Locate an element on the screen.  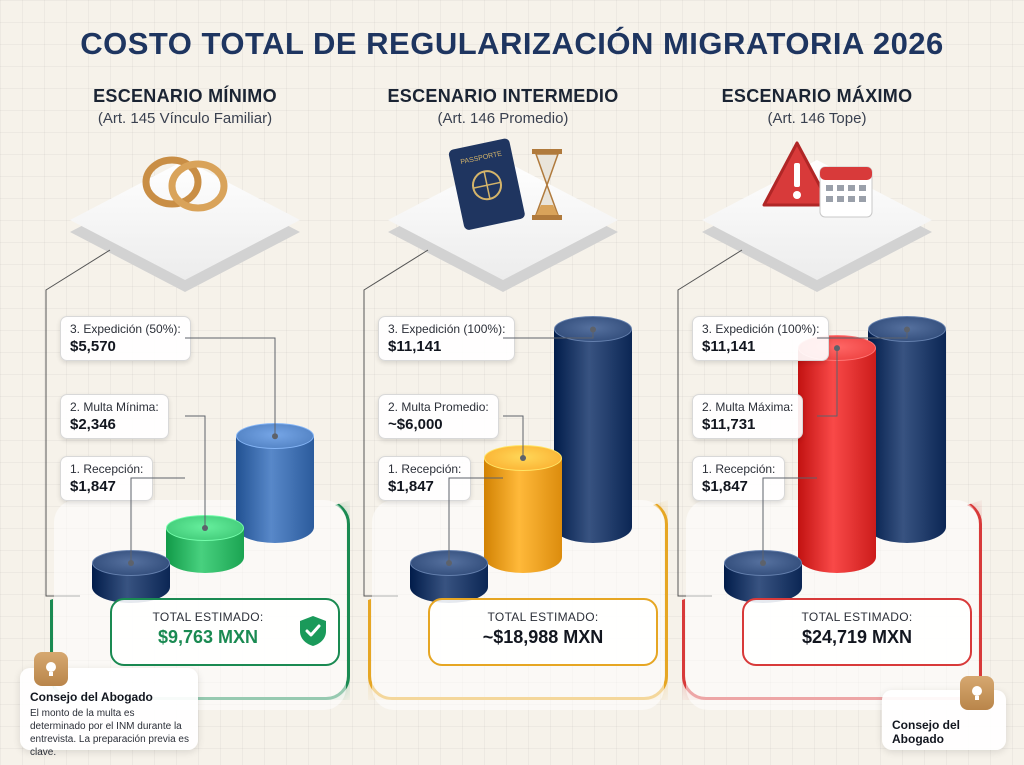
shield-check-icon is located at coordinates (313, 633).